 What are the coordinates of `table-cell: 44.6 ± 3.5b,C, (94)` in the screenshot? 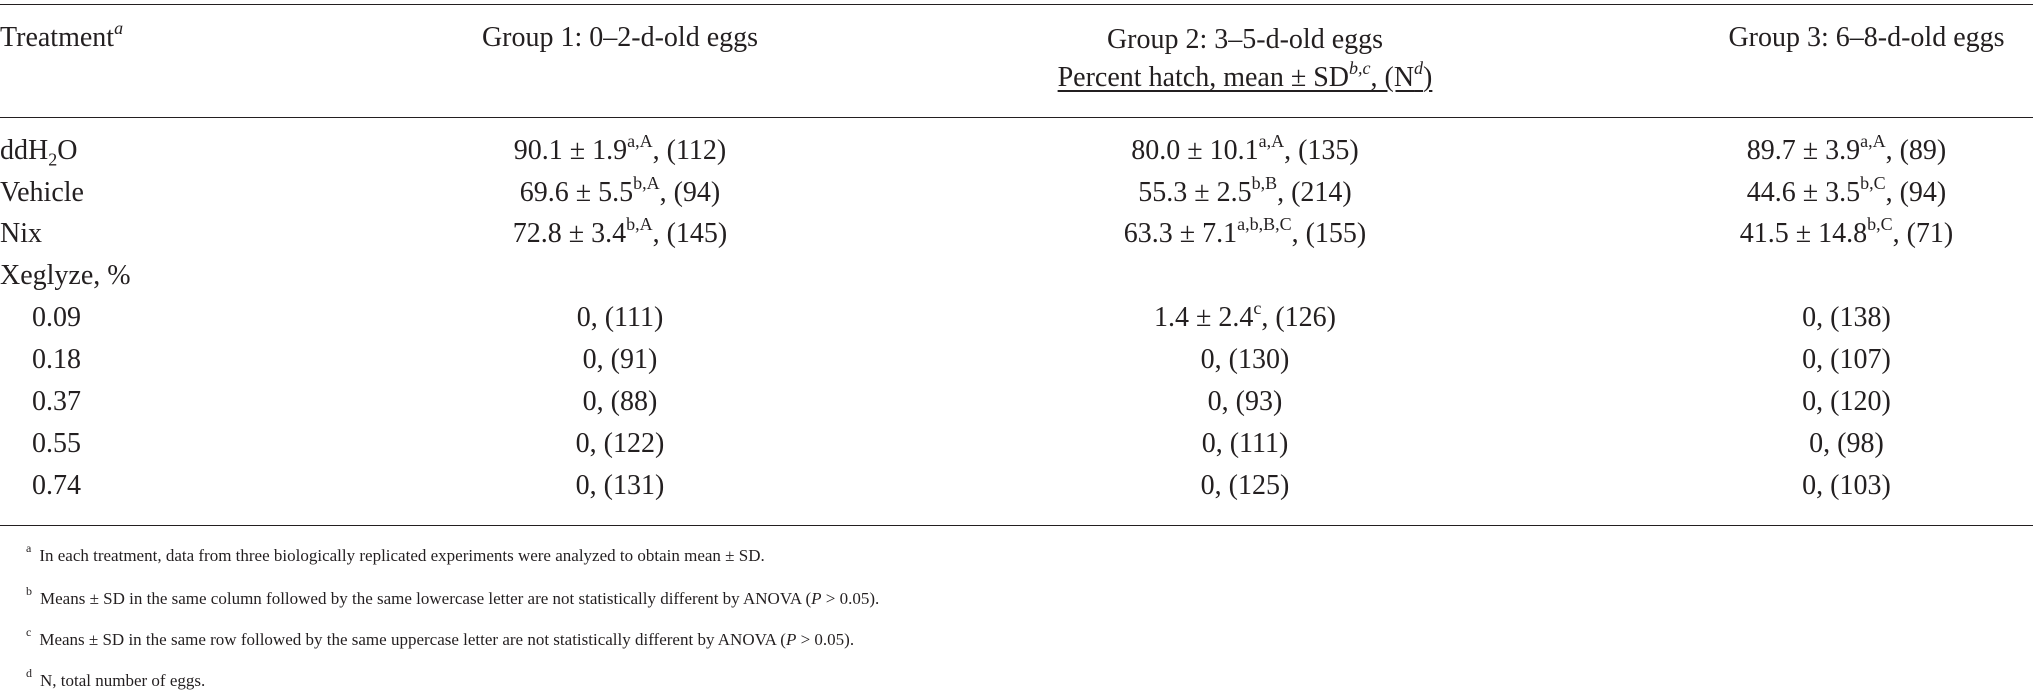 It's located at (1846, 190).